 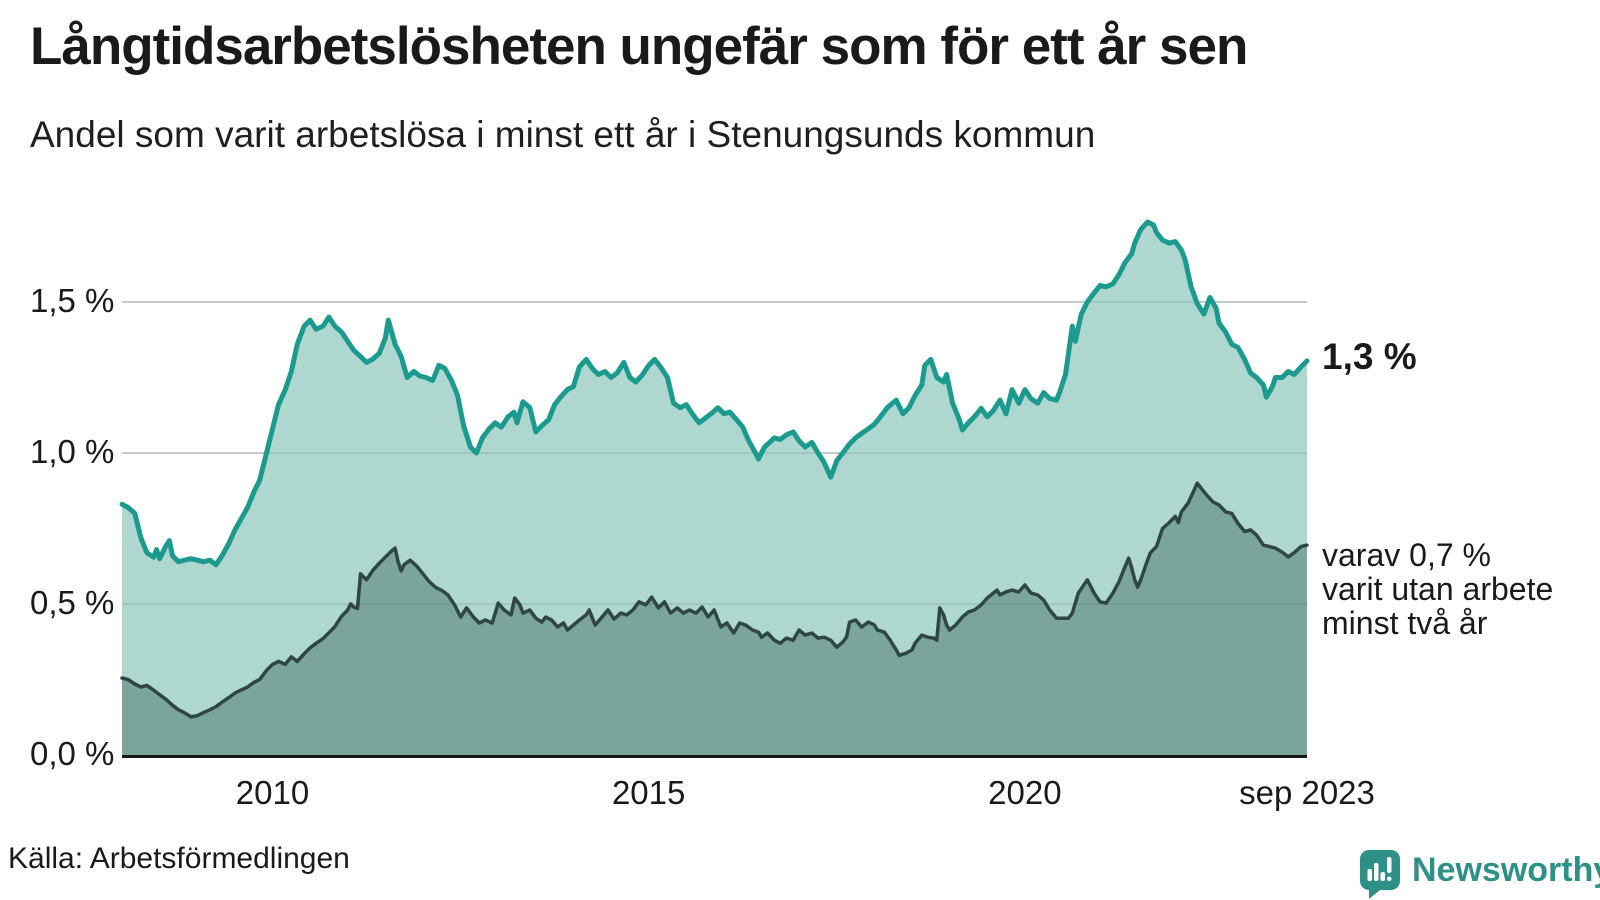 What do you see at coordinates (72, 301) in the screenshot?
I see `y-tick-label: 1,5 %` at bounding box center [72, 301].